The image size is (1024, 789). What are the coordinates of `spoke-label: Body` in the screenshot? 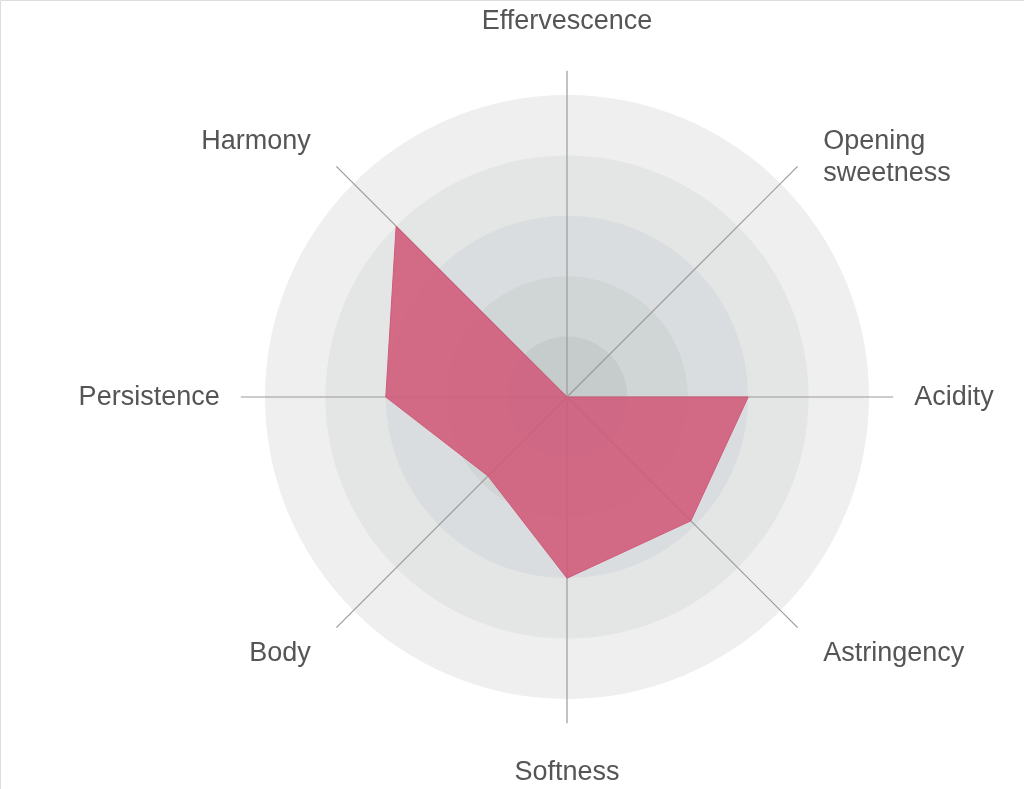 It's located at (280, 652).